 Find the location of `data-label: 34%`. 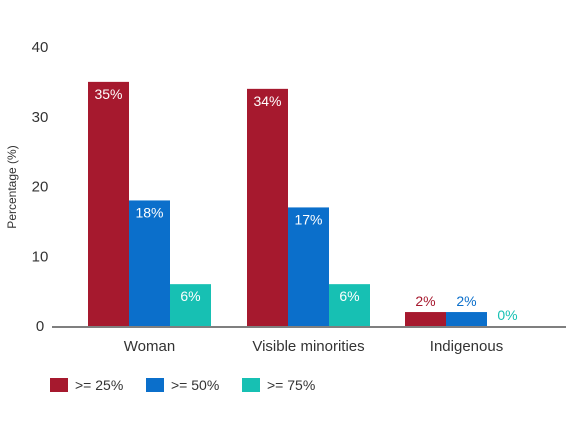

data-label: 34% is located at coordinates (267, 101).